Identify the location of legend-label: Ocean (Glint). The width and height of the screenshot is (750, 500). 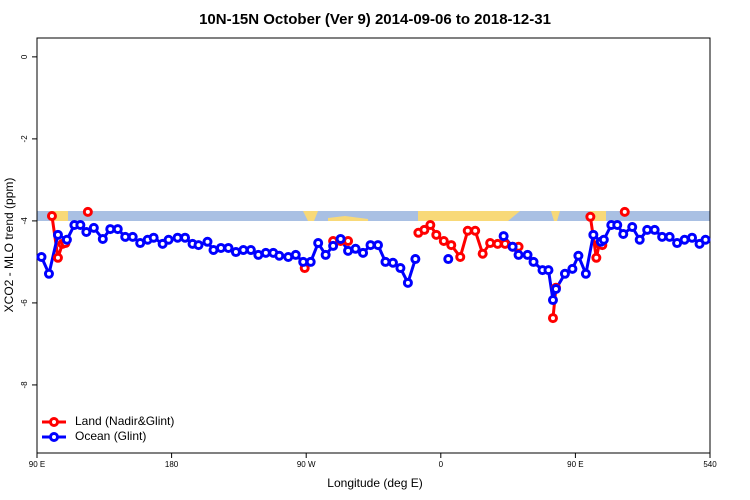
(110, 436).